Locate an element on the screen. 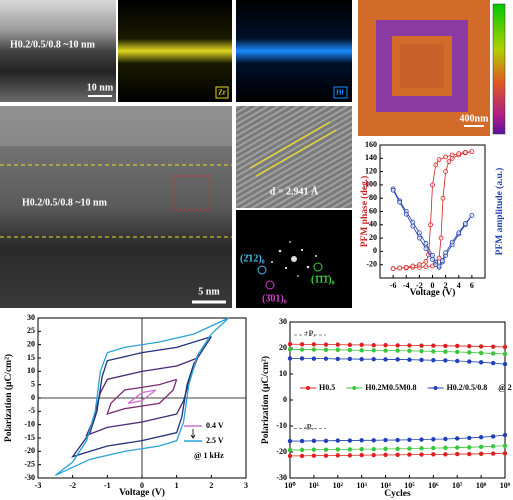  y-tick-label: 25 is located at coordinates (31, 330).